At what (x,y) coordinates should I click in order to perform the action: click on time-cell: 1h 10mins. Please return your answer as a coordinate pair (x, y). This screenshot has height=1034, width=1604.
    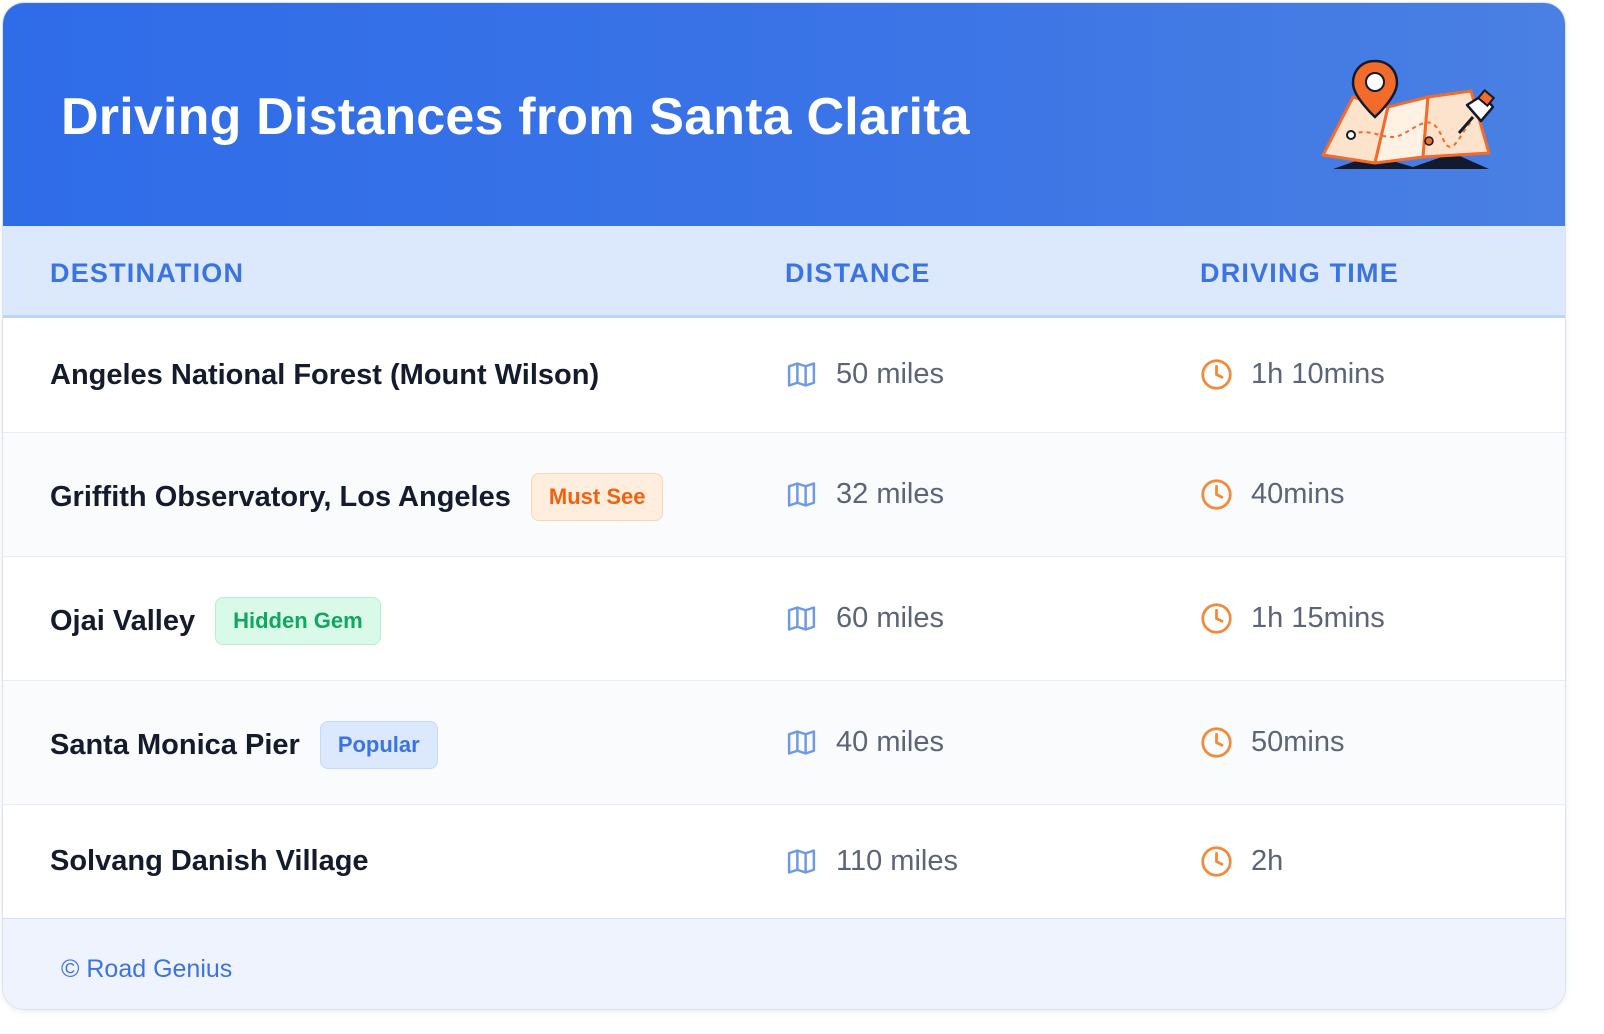
    Looking at the image, I should click on (1292, 374).